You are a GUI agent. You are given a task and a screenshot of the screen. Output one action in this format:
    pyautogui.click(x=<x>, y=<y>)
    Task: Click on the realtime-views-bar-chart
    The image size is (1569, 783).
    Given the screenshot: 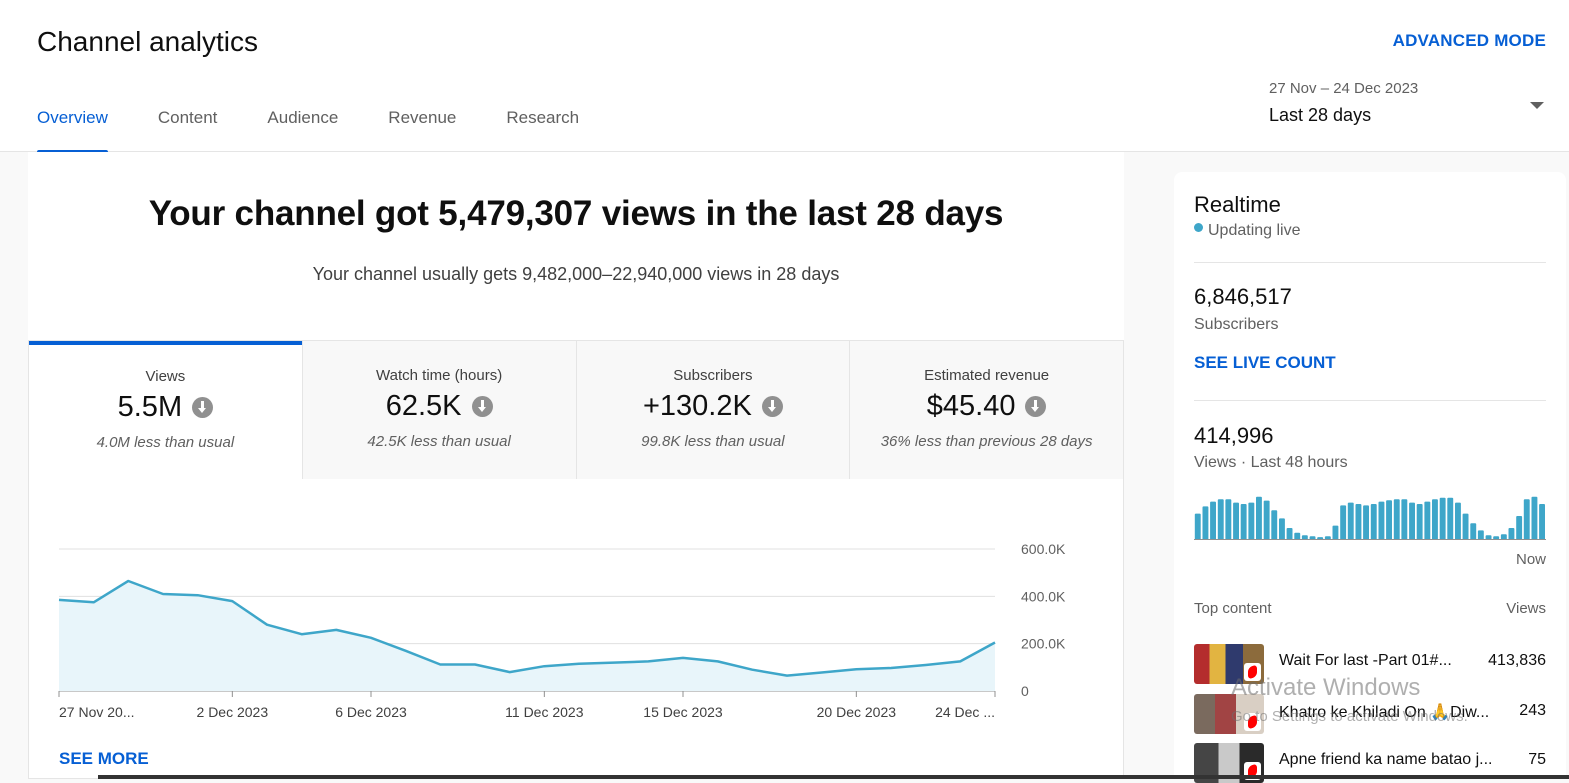 What is the action you would take?
    pyautogui.click(x=1370, y=515)
    